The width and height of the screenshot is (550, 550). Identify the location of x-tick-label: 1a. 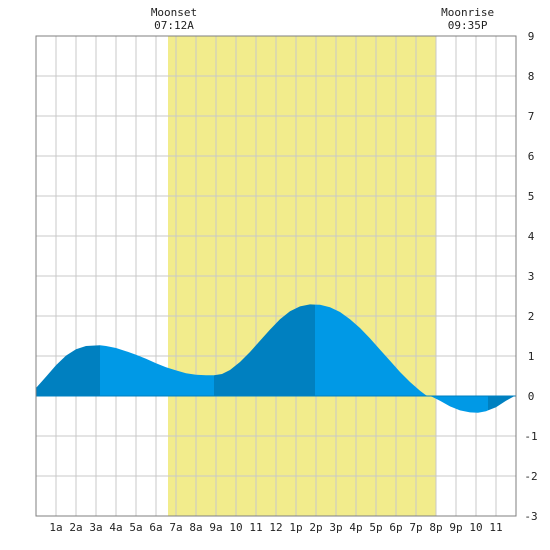
(55, 527).